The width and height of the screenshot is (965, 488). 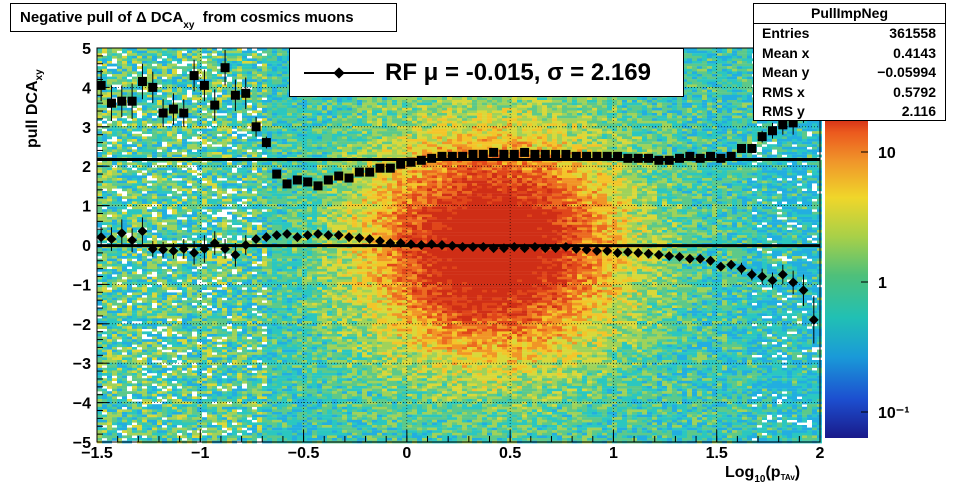 I want to click on stats-value: 2.116, so click(x=919, y=112).